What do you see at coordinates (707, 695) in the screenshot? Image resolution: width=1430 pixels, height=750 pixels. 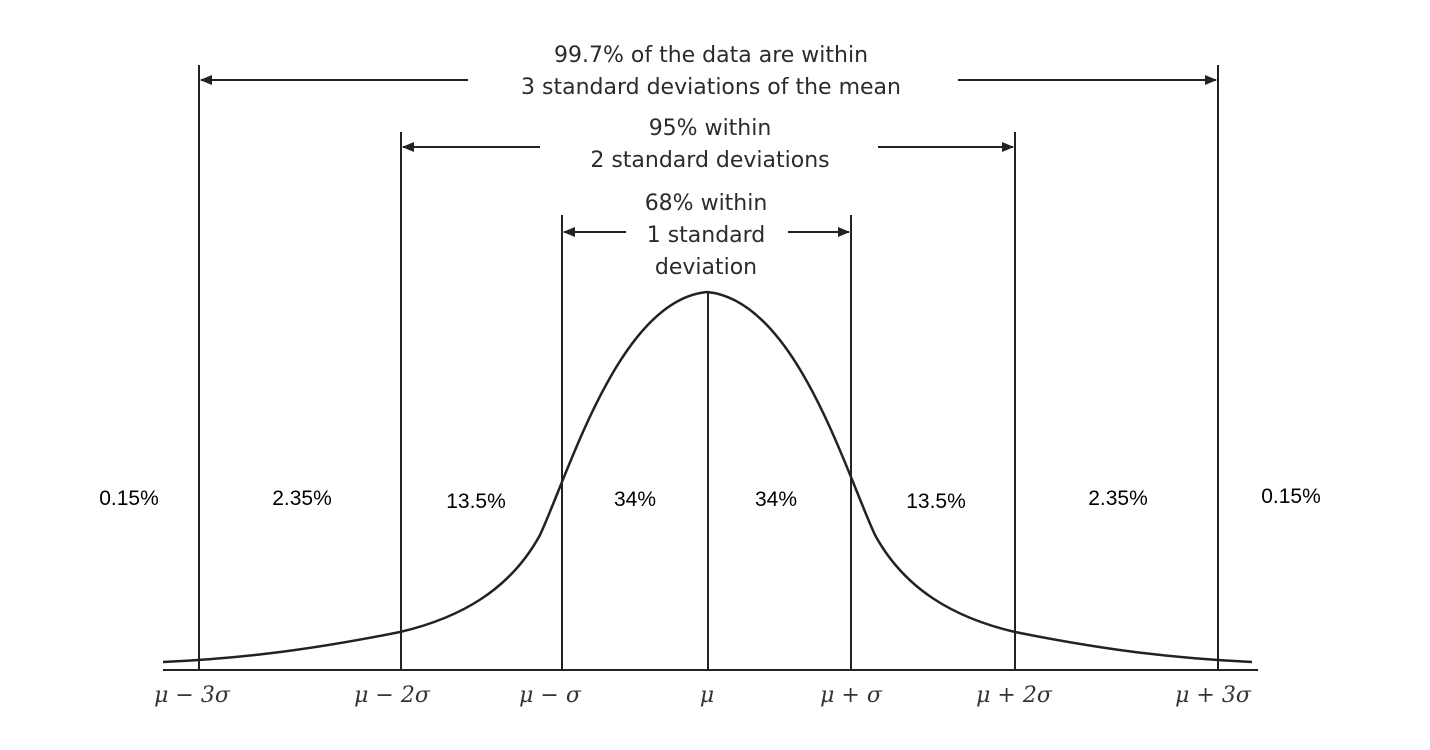 I see `axis-tick-label: μ` at bounding box center [707, 695].